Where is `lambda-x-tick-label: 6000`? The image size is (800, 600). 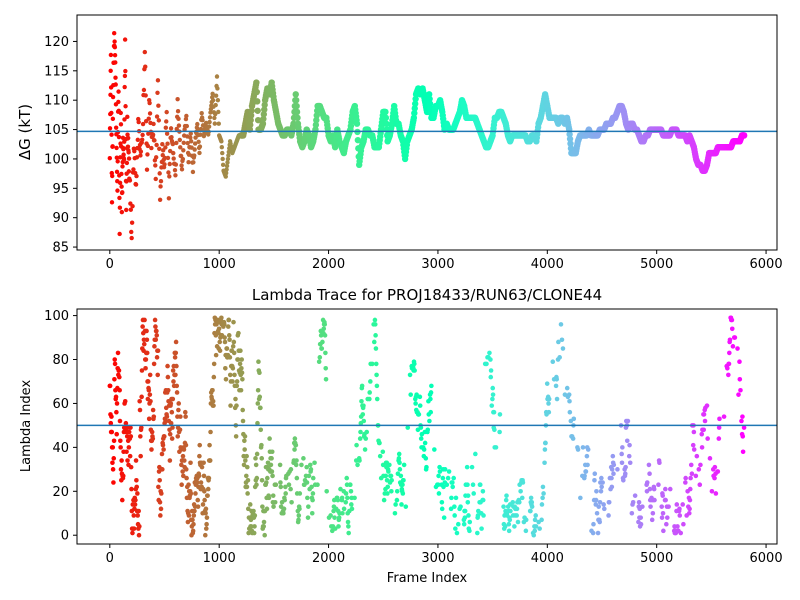 lambda-x-tick-label: 6000 is located at coordinates (766, 558).